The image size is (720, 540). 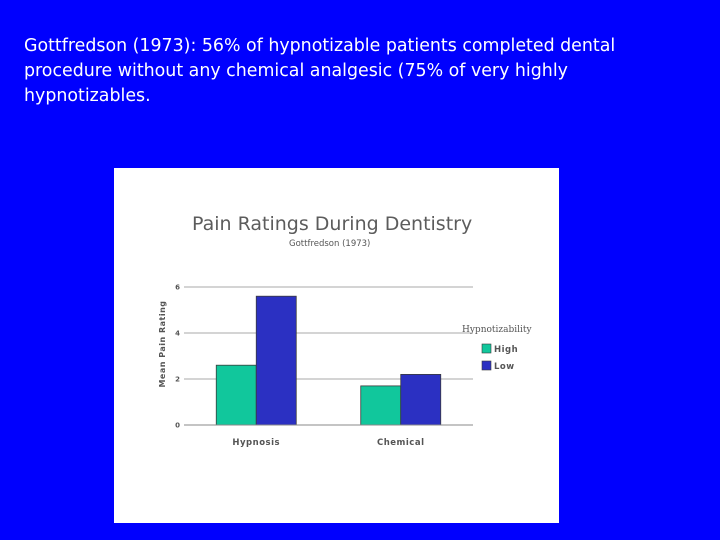 What do you see at coordinates (236, 395) in the screenshot?
I see `bar-hypnosis-high` at bounding box center [236, 395].